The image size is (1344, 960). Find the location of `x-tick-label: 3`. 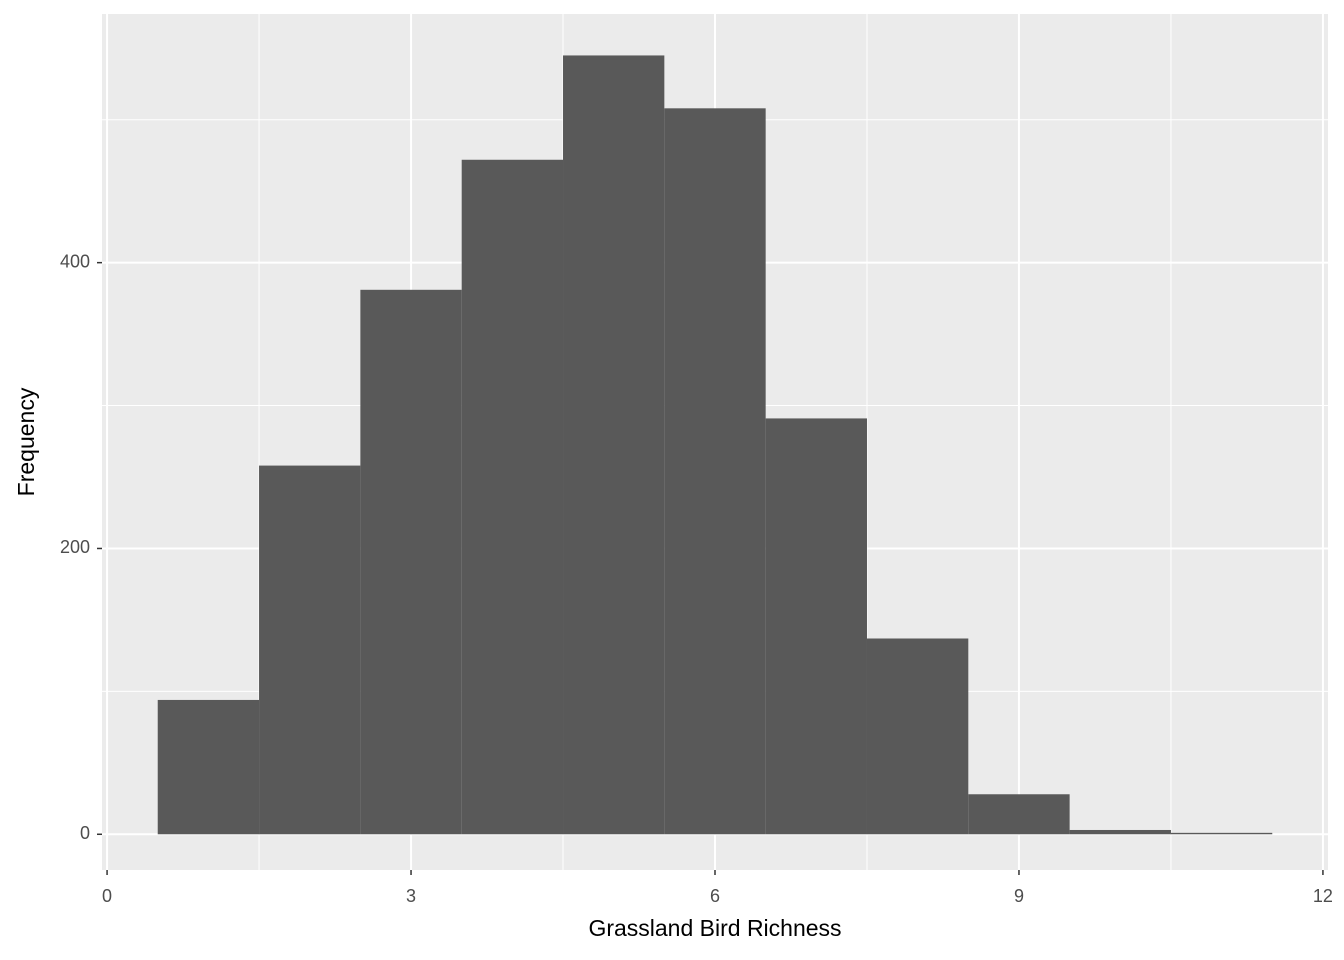

x-tick-label: 3 is located at coordinates (411, 896).